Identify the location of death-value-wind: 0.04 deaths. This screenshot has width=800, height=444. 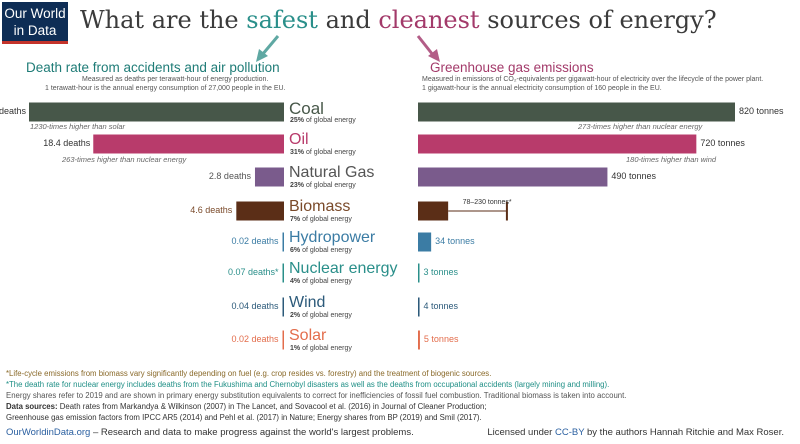
(255, 306).